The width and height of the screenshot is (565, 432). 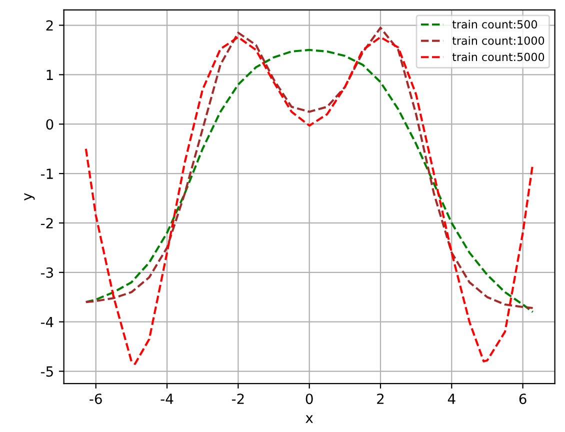 I want to click on y-axis-title: y, so click(x=29, y=196).